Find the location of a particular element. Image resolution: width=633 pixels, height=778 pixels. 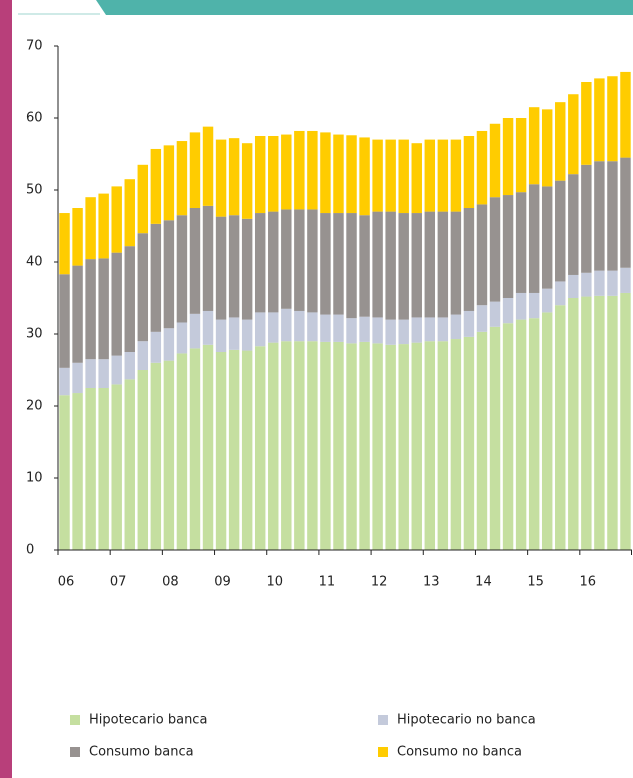

legend-label: Hipotecario banca is located at coordinates (148, 720).